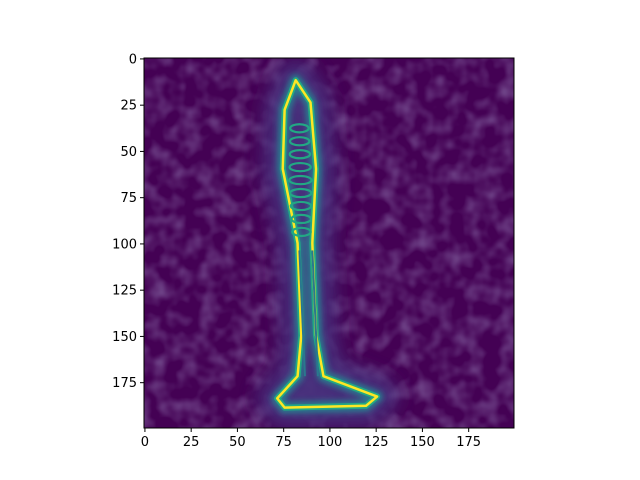 The image size is (640, 480). I want to click on y-tick-label: 125, so click(124, 291).